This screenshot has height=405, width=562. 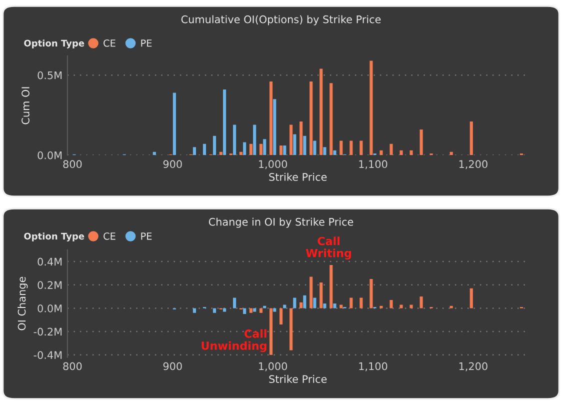 What do you see at coordinates (26, 105) in the screenshot?
I see `y-axis-title: Cum OI` at bounding box center [26, 105].